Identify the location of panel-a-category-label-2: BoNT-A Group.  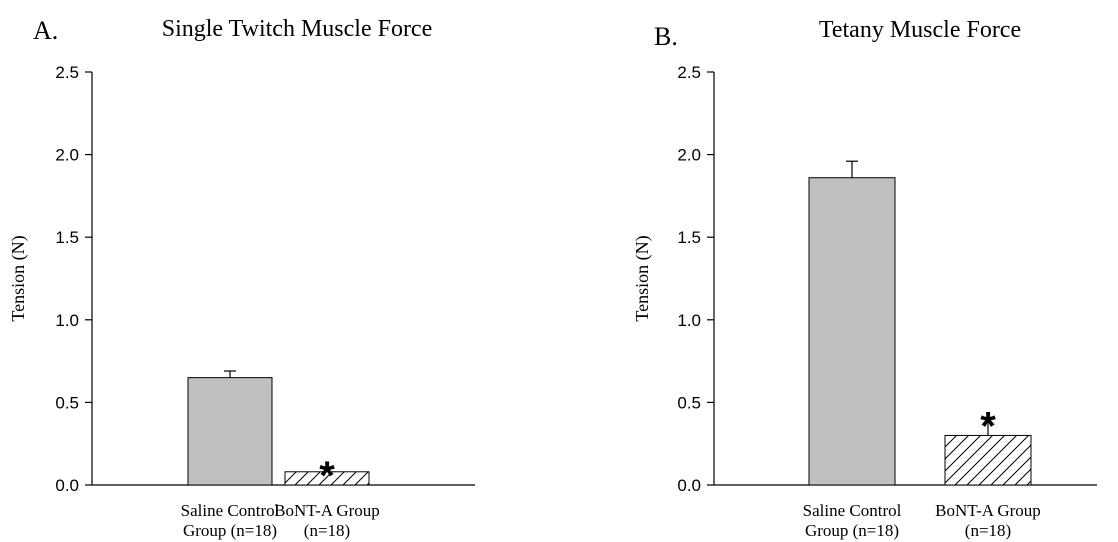
(327, 510).